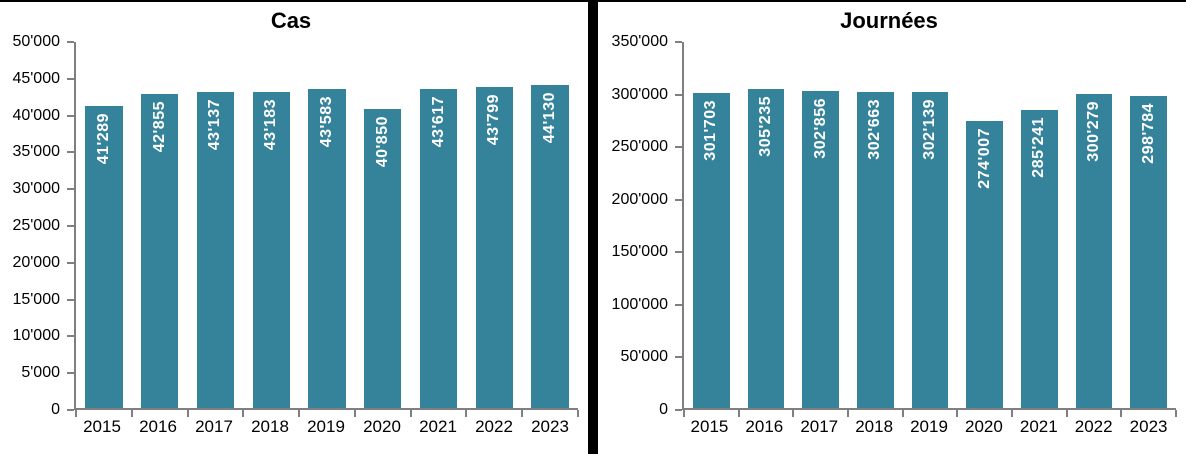 This screenshot has height=454, width=1186. Describe the element at coordinates (291, 20) in the screenshot. I see `chart-title-cas: Cas` at that location.